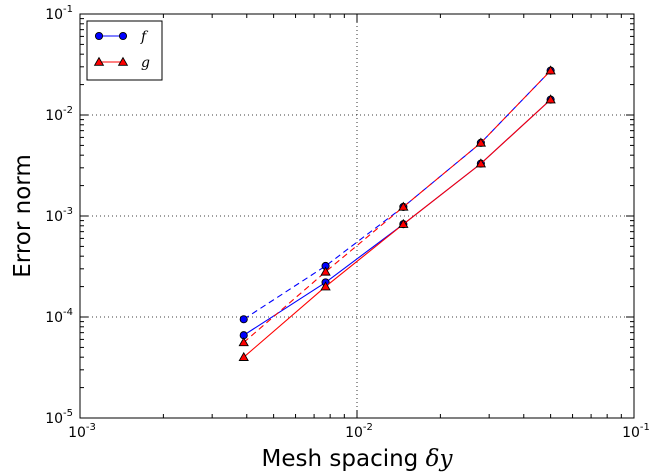 This screenshot has width=649, height=475. What do you see at coordinates (635, 431) in the screenshot?
I see `x-tick-label: 10⁻¹` at bounding box center [635, 431].